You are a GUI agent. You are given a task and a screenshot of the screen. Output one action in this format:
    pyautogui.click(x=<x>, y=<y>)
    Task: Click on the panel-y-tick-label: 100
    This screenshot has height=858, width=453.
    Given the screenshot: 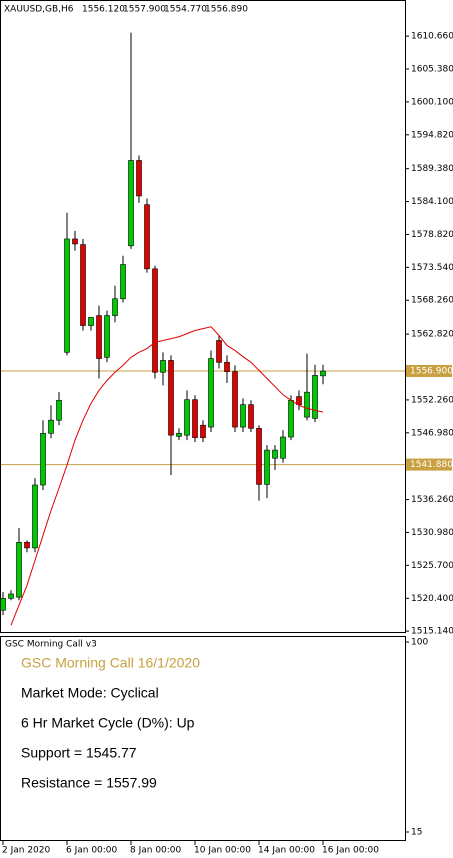 What is the action you would take?
    pyautogui.click(x=419, y=643)
    